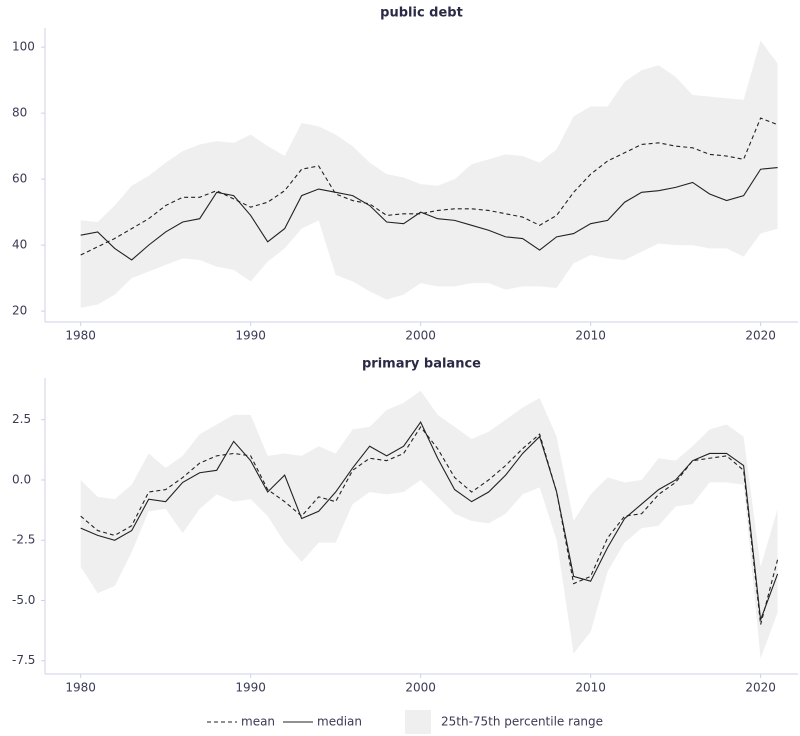  I want to click on legend-label: 25th-75th percentile range, so click(522, 722).